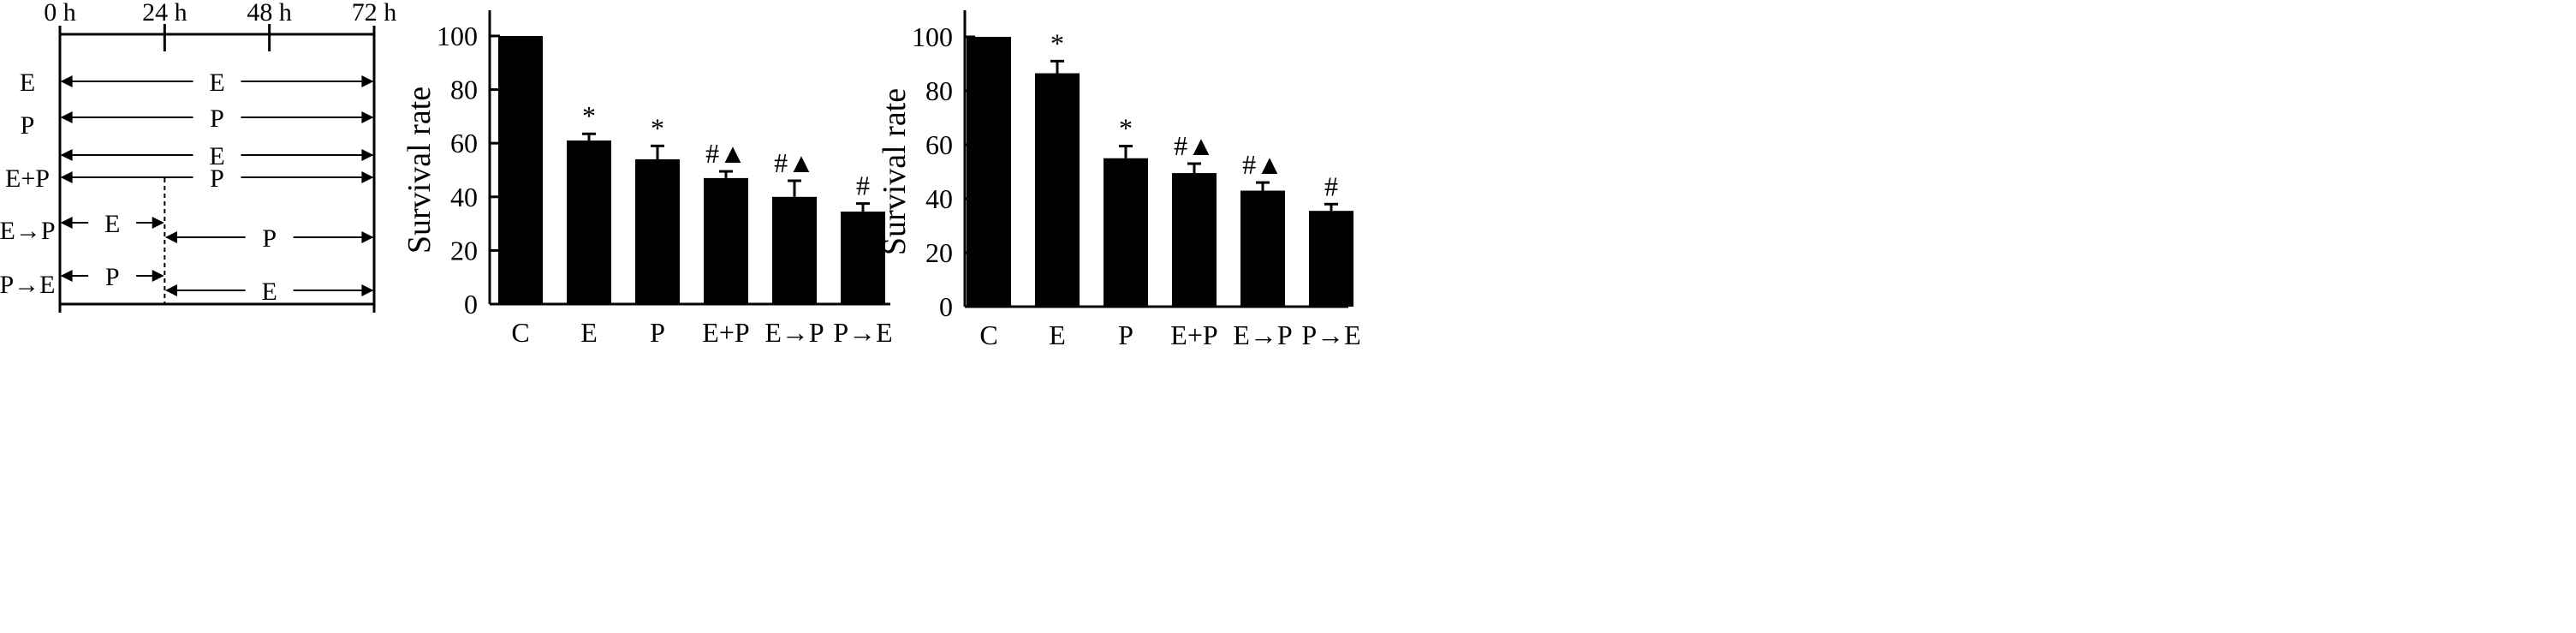 The image size is (2576, 633). What do you see at coordinates (28, 285) in the screenshot?
I see `schedule-group-label: P→E` at bounding box center [28, 285].